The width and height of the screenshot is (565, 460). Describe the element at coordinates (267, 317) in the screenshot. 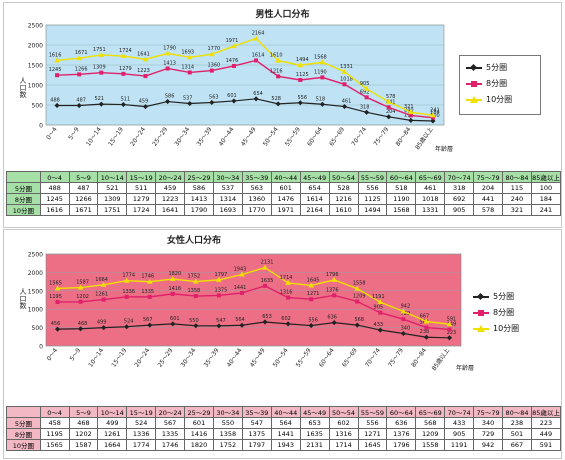

I see `data-label: 653` at that location.